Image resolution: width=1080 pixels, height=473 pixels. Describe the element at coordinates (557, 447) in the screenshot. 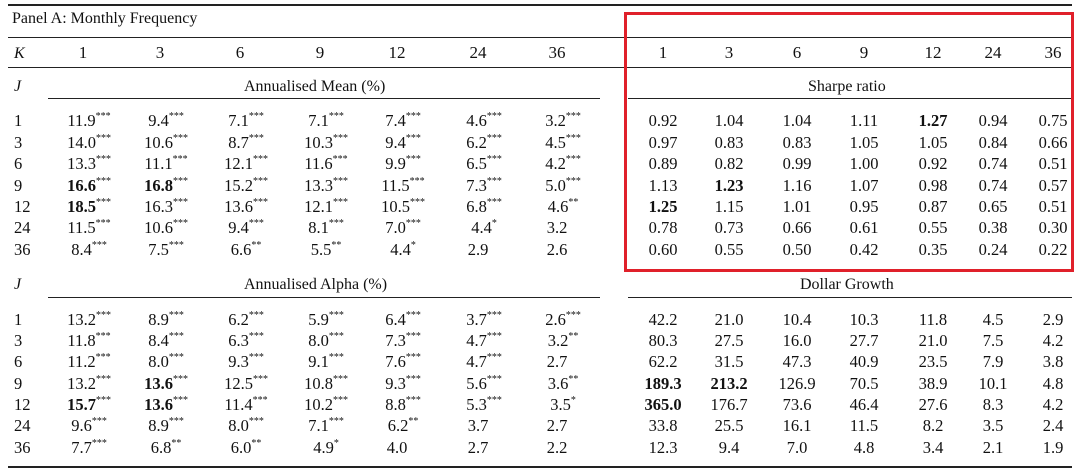

I see `alpha-cell: 2.2` at that location.